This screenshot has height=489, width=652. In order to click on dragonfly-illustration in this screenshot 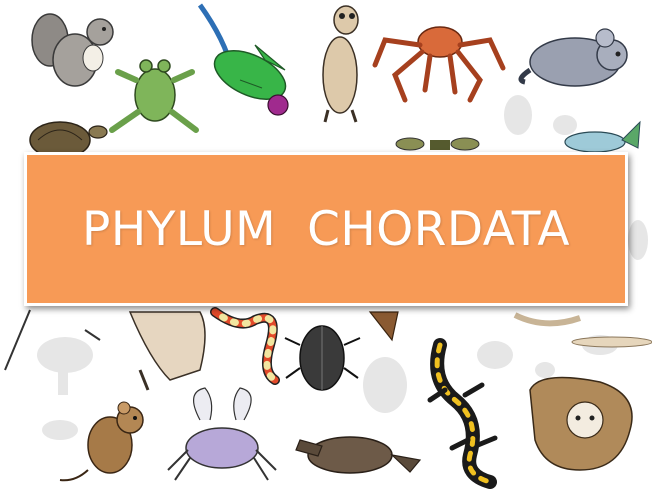, I will do `click(437, 144)`.